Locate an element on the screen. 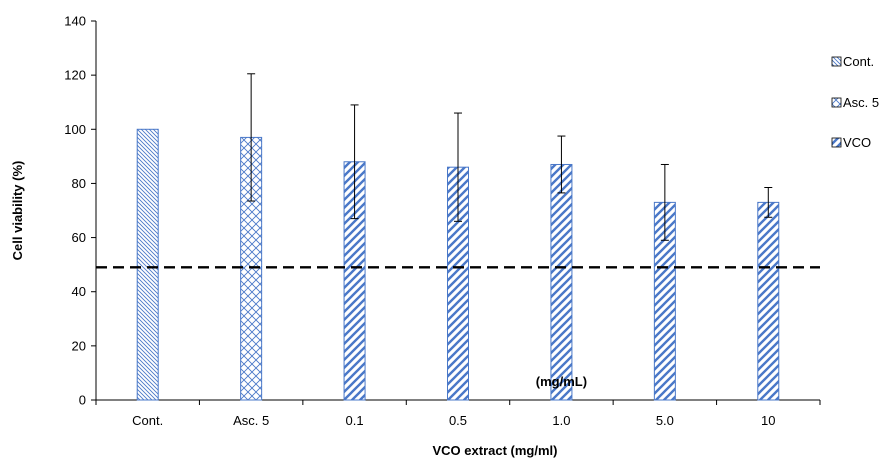 The height and width of the screenshot is (461, 894). y-tick-label: 120 is located at coordinates (75, 75).